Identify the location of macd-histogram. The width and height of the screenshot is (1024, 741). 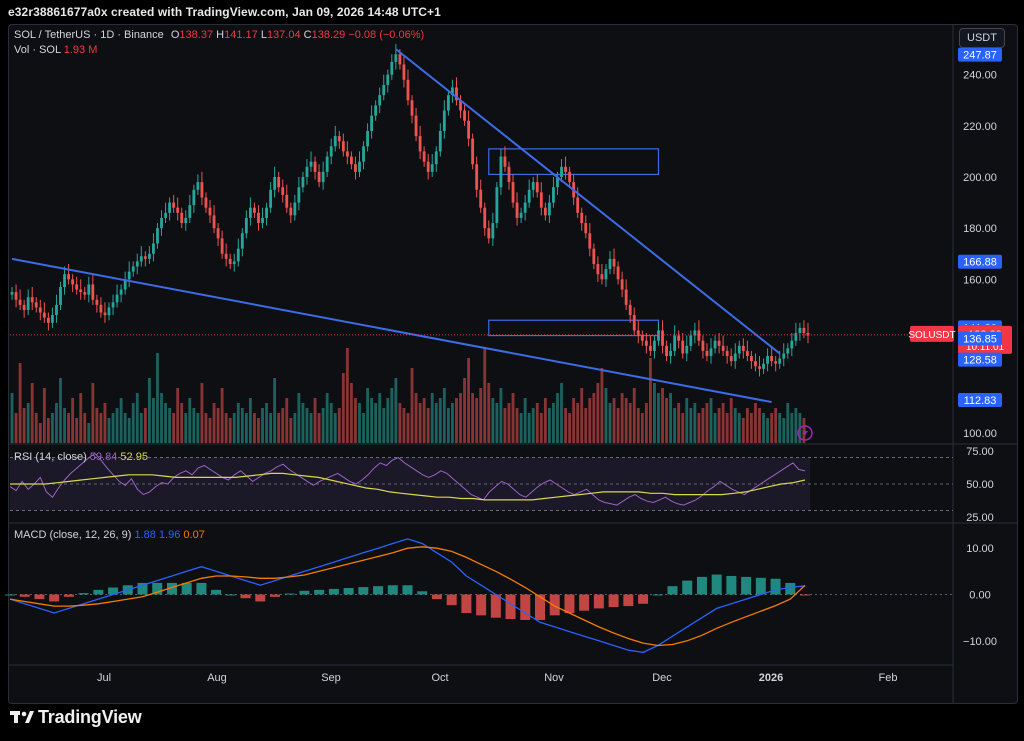
(407, 597).